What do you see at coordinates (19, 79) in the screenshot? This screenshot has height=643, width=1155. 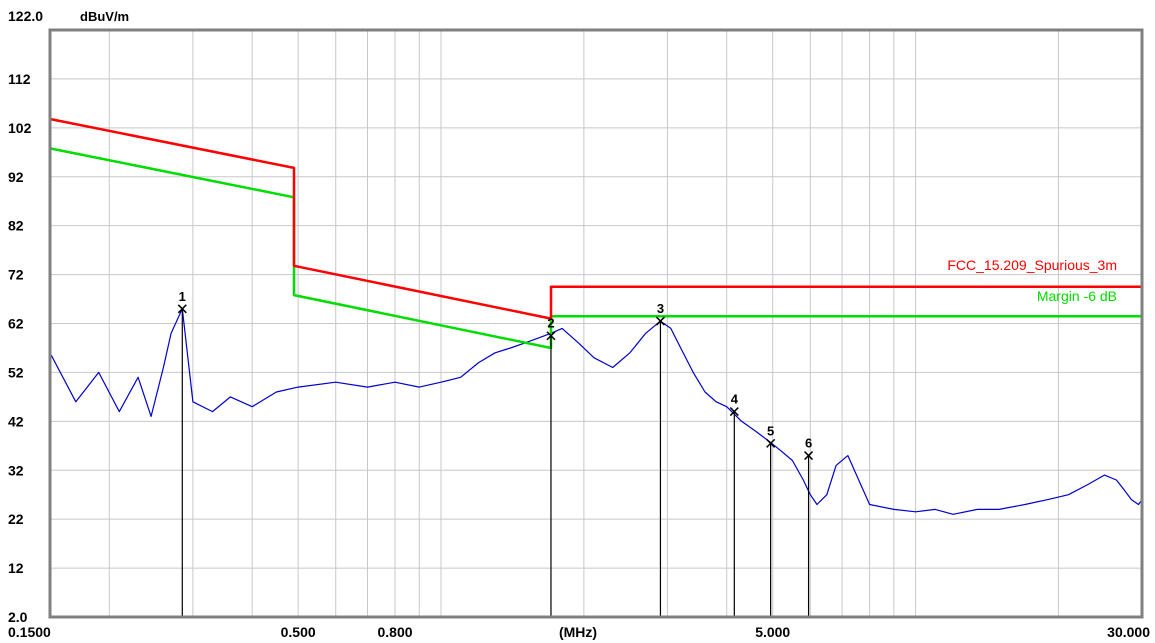 I see `y-tick-label-1: 112` at bounding box center [19, 79].